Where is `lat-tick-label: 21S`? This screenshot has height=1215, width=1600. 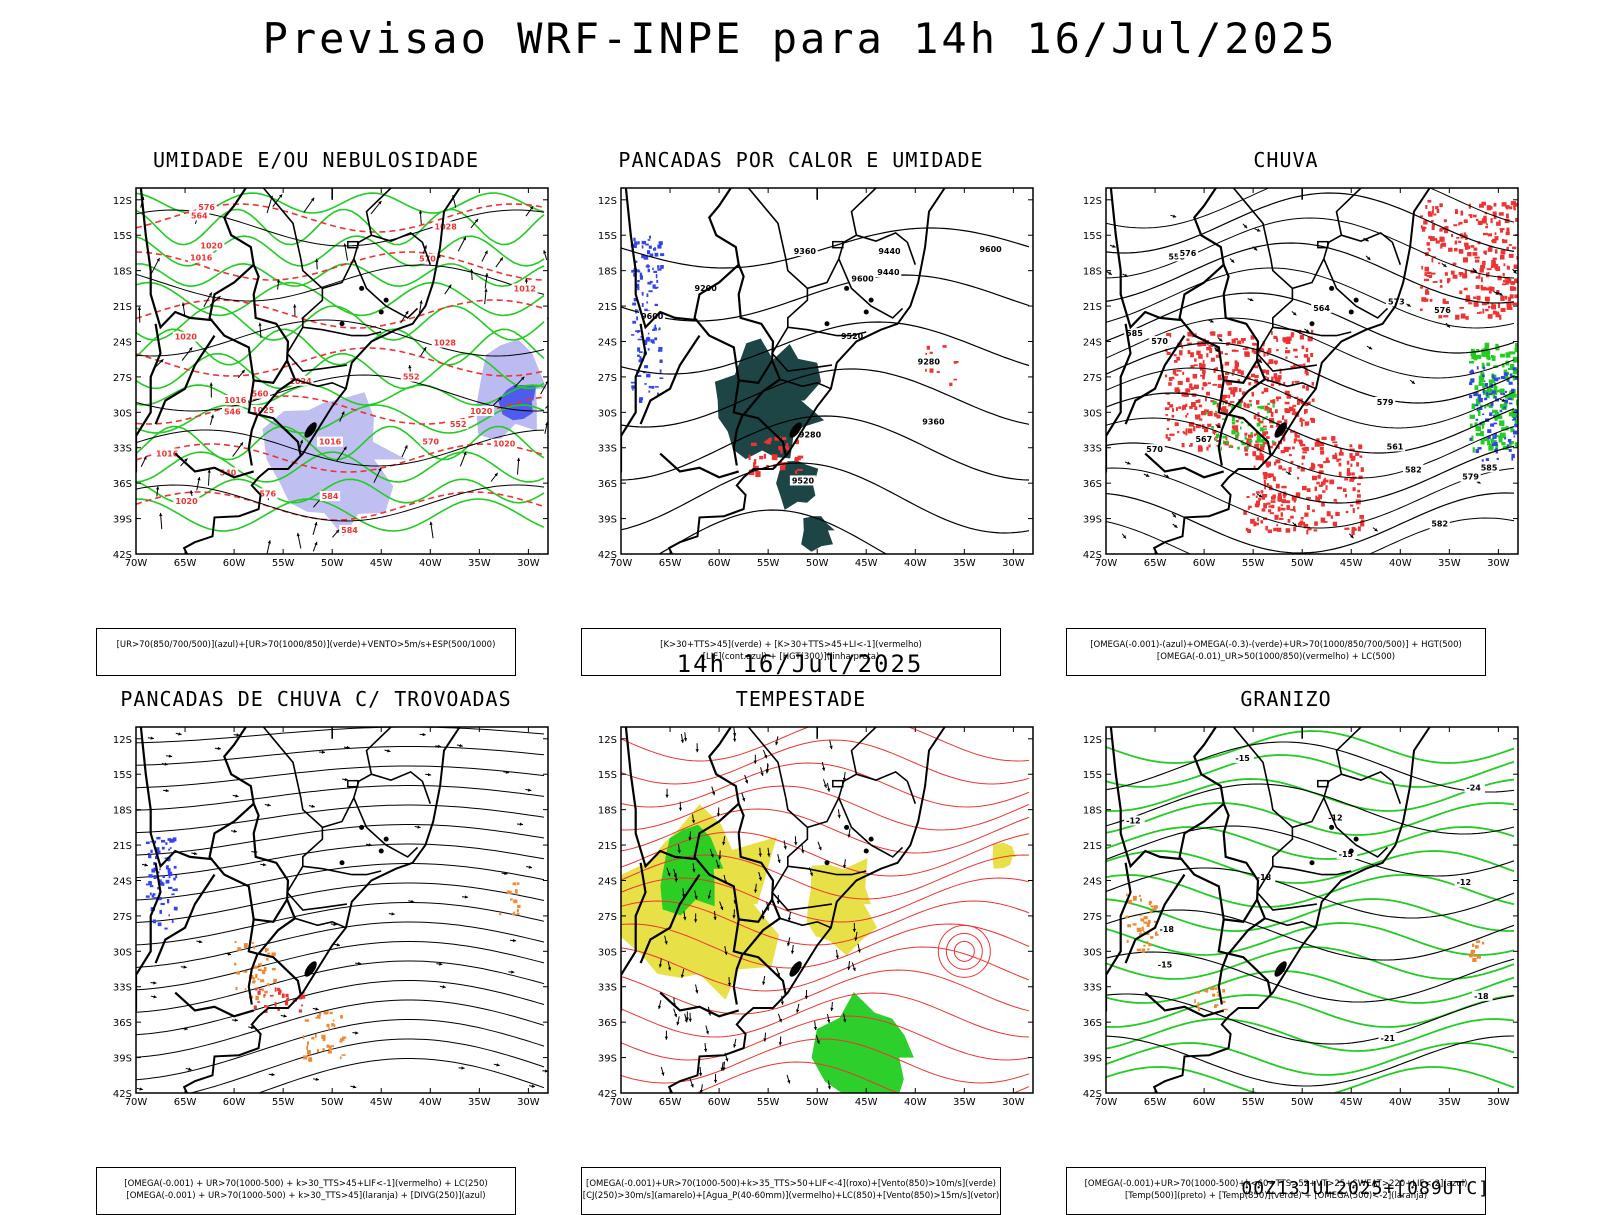 lat-tick-label: 21S is located at coordinates (607, 307).